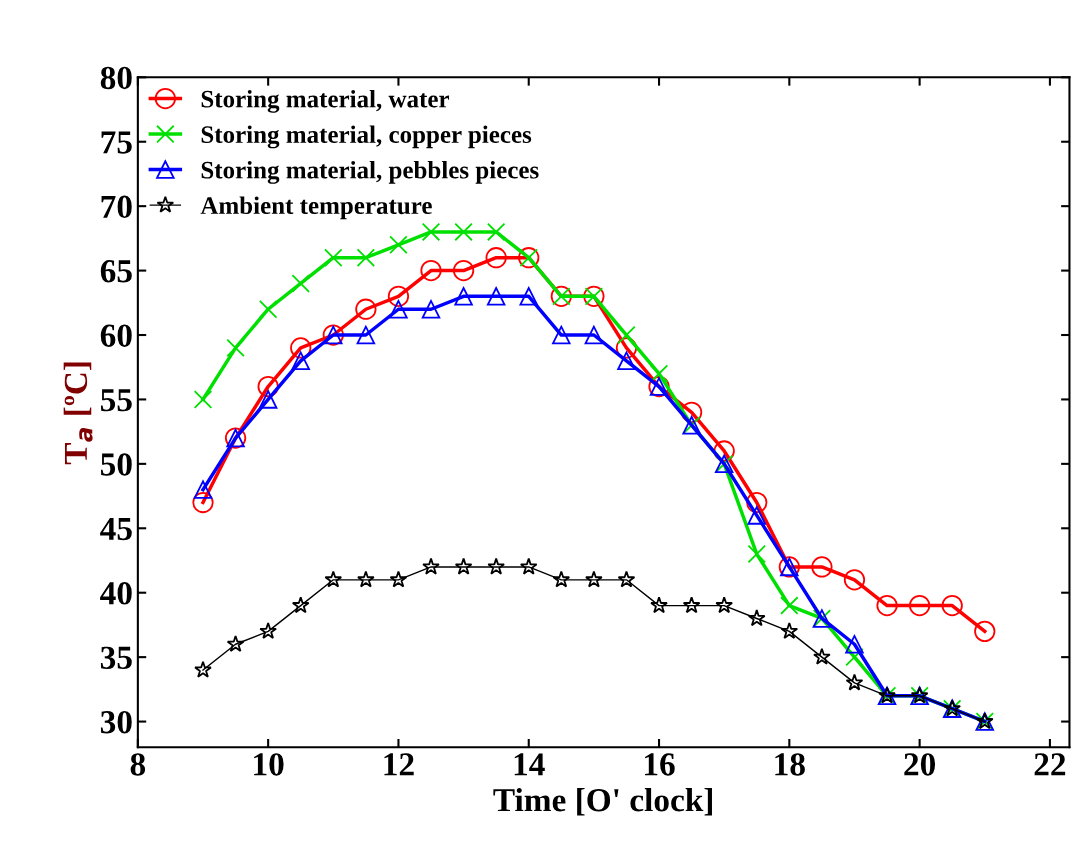  Describe the element at coordinates (78, 413) in the screenshot. I see `y-axis-title: T$_{a}$ [ºC]` at that location.